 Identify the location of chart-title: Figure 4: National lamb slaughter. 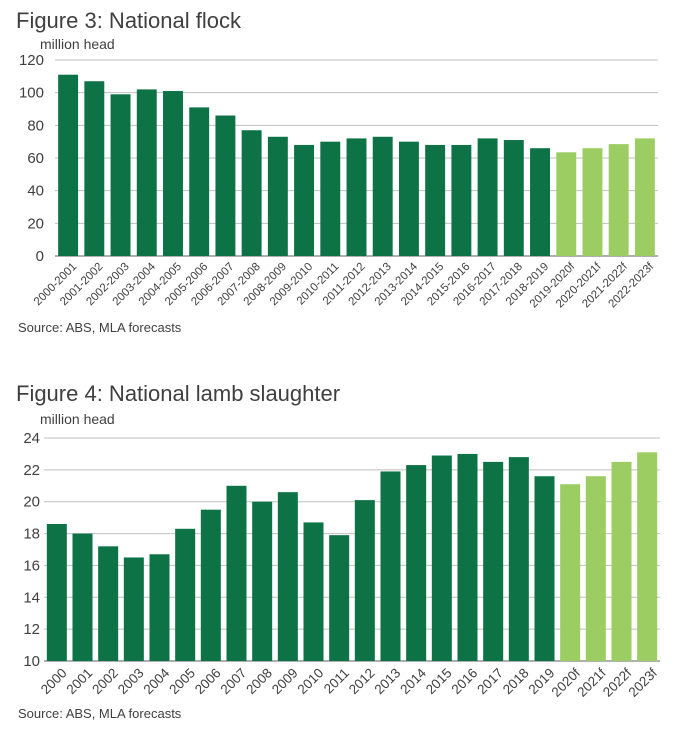
(178, 393).